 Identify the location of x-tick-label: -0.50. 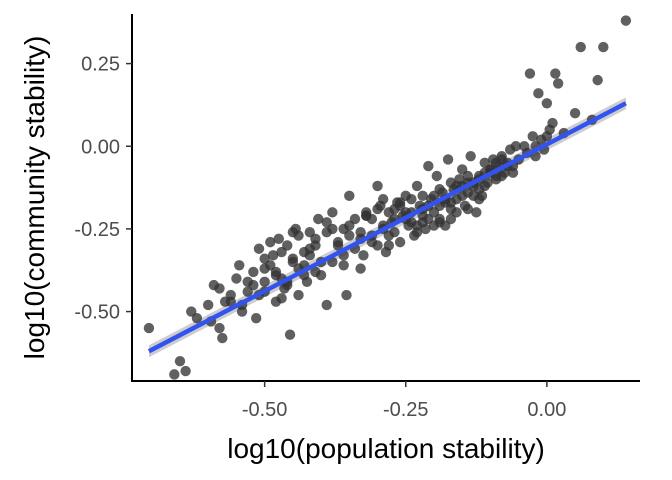
(265, 410).